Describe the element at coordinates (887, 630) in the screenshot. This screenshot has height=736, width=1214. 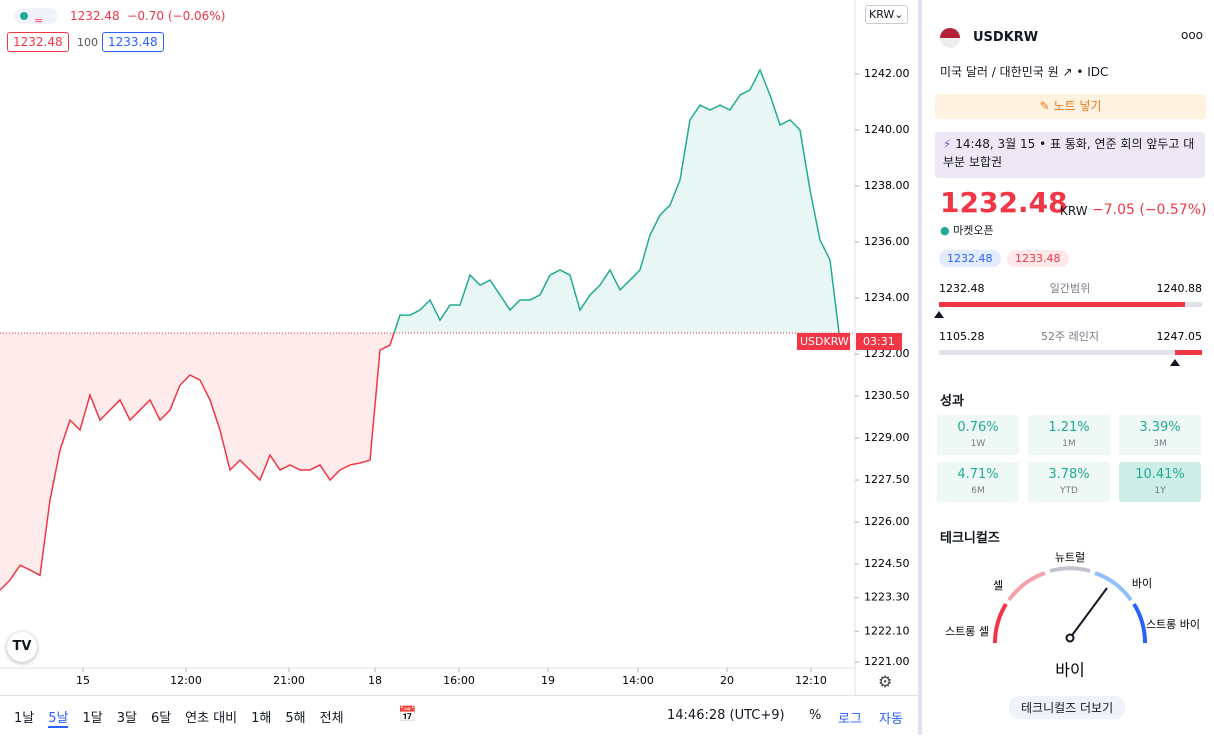
I see `y-tick-label: 1222.10` at that location.